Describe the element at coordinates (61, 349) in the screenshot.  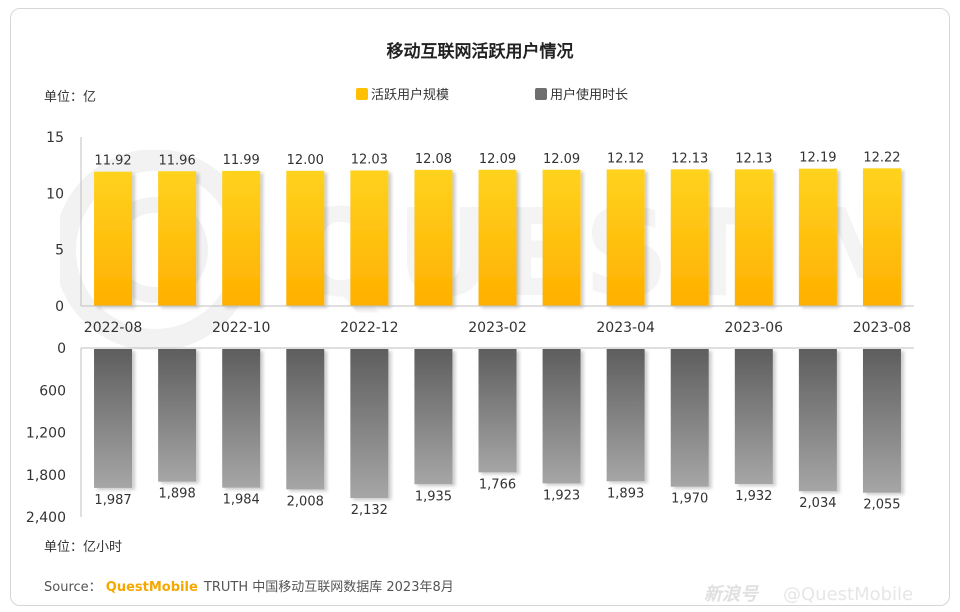
I see `bottom-y-tick-label: 0` at that location.